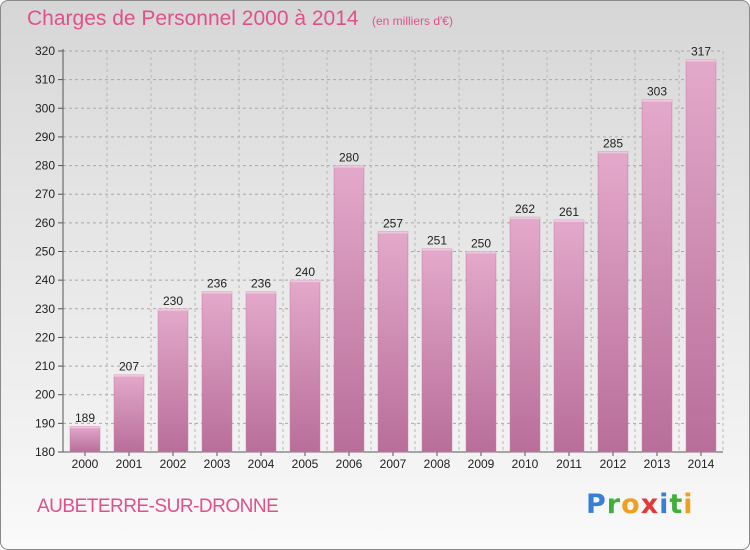 This screenshot has width=750, height=550. Describe the element at coordinates (45, 423) in the screenshot. I see `y-tick-label: 190` at that location.